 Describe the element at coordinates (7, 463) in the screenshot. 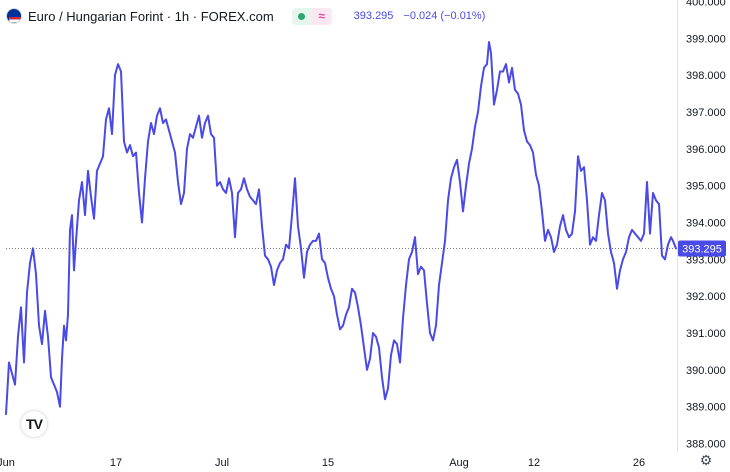

I see `x-tick-label: Jun` at that location.